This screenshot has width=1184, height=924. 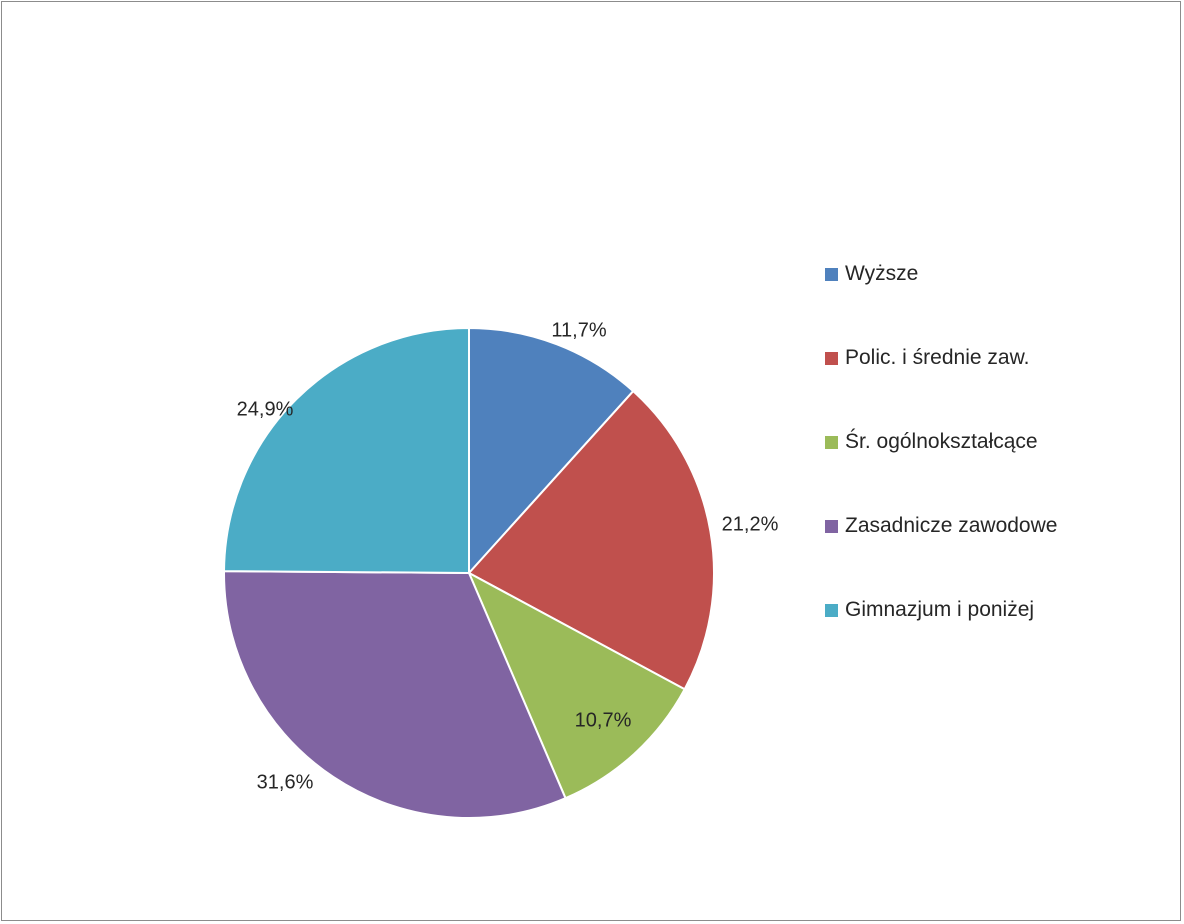 What do you see at coordinates (941, 300) in the screenshot?
I see `legend-item-1: Wyższe` at bounding box center [941, 300].